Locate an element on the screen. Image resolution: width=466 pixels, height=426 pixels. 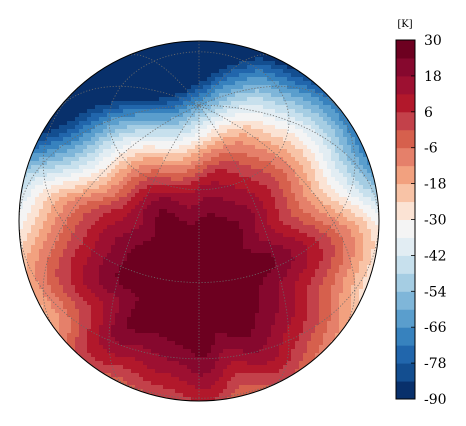
colorbar-cell is located at coordinates (405, 264).